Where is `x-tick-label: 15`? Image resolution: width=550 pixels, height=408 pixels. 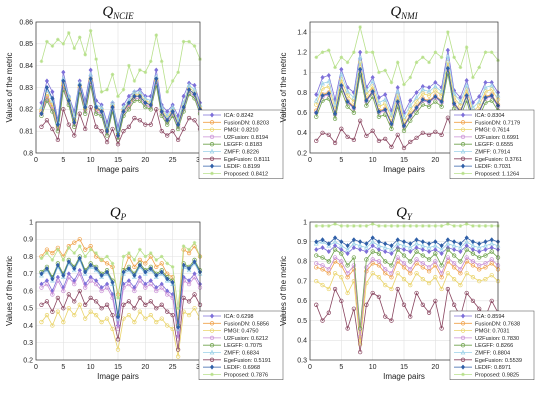 x-tick-label: 15 is located at coordinates (404, 367).